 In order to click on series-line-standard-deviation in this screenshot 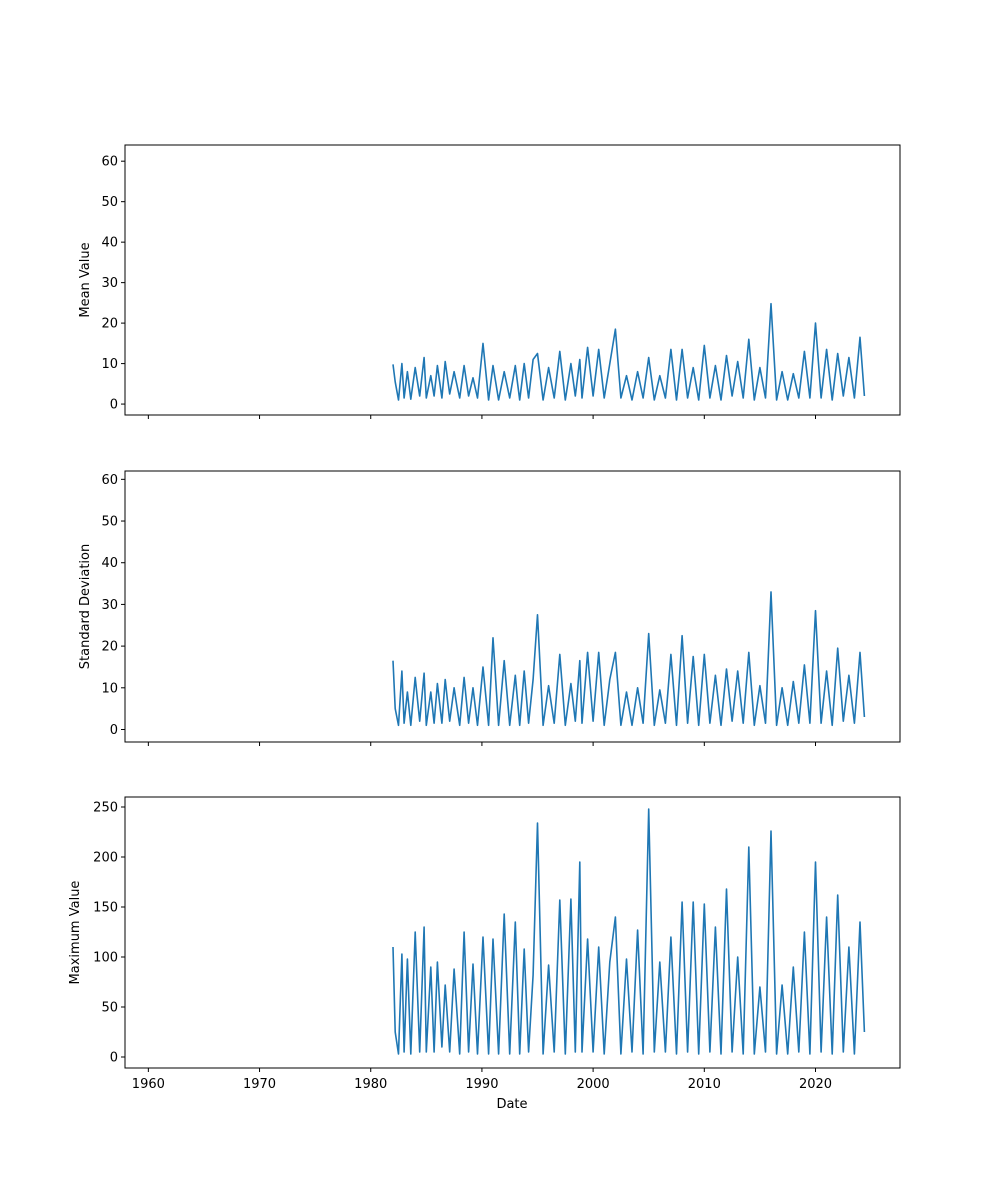, I will do `click(629, 659)`.